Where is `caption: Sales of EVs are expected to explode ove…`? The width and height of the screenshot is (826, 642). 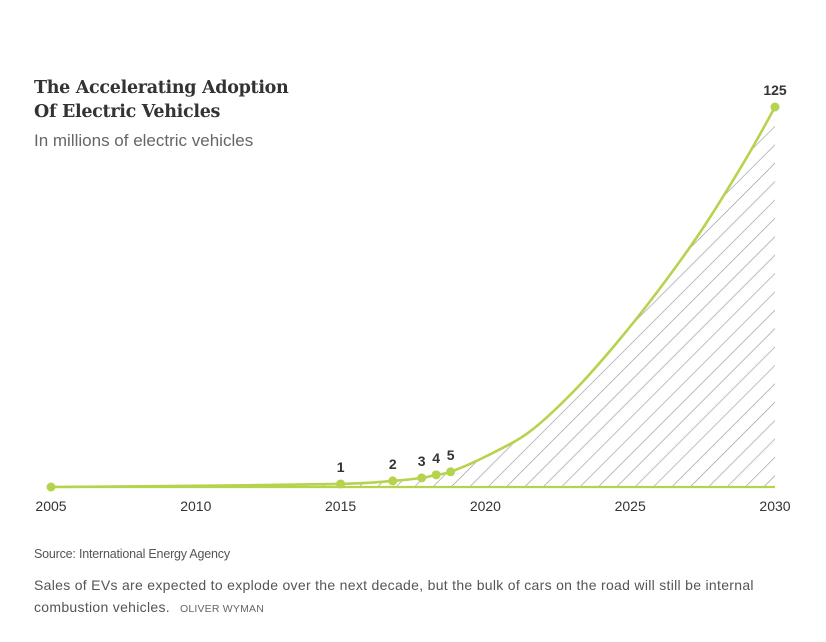
caption: Sales of EVs are expected to explode ove… is located at coordinates (419, 597).